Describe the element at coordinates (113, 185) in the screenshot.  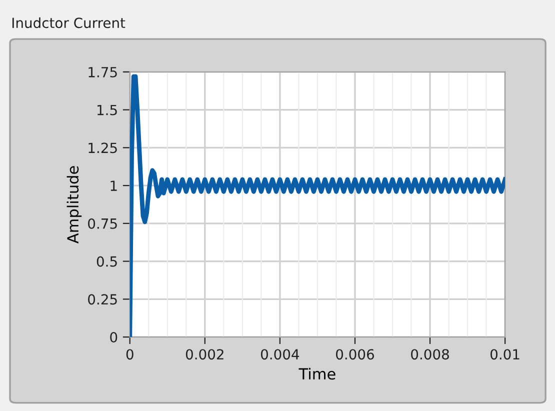
I see `y-tick-label: 1` at that location.